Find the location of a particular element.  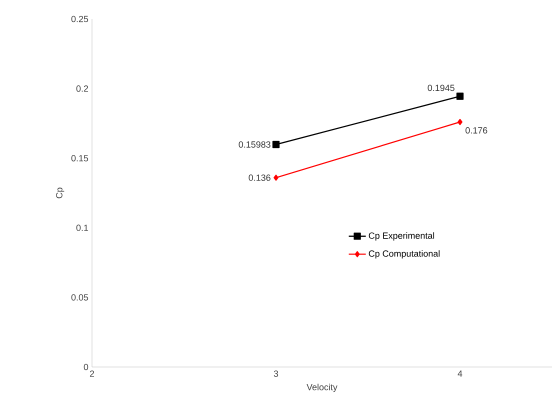

y-tick-label: 0 is located at coordinates (86, 367).